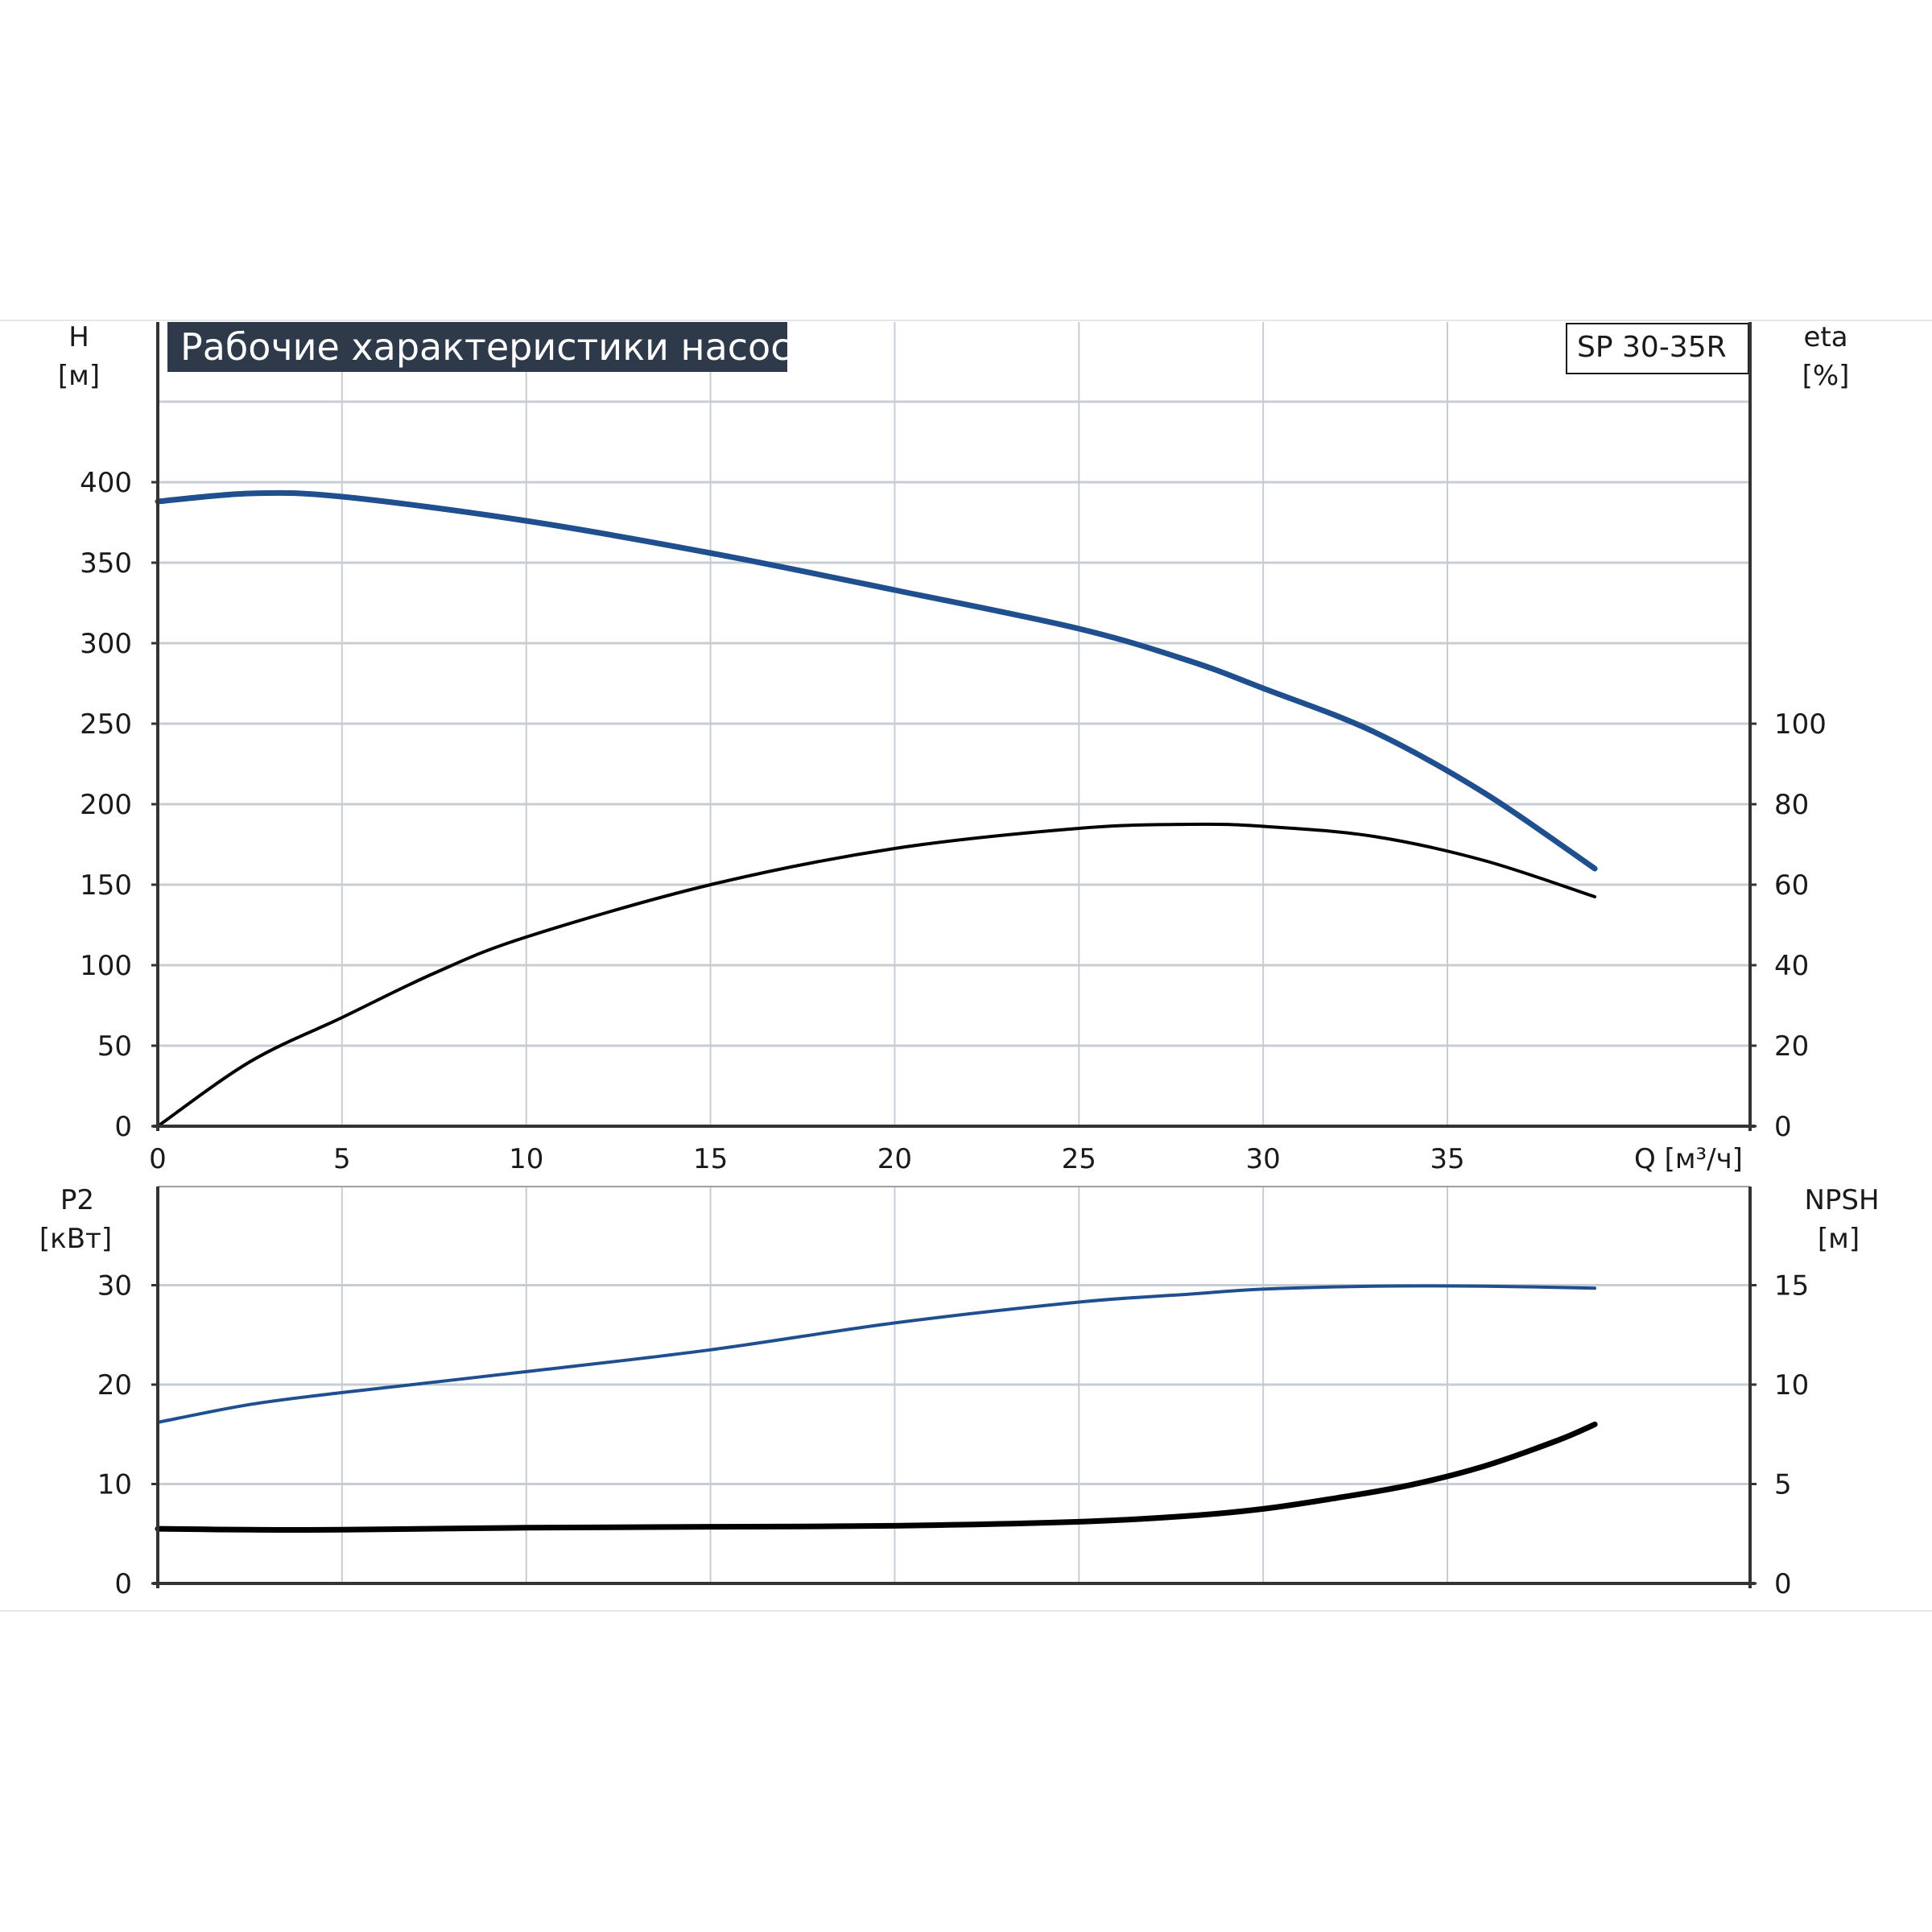 The height and width of the screenshot is (1932, 1932). Describe the element at coordinates (1791, 885) in the screenshot. I see `top-right-tick-60: 60` at that location.